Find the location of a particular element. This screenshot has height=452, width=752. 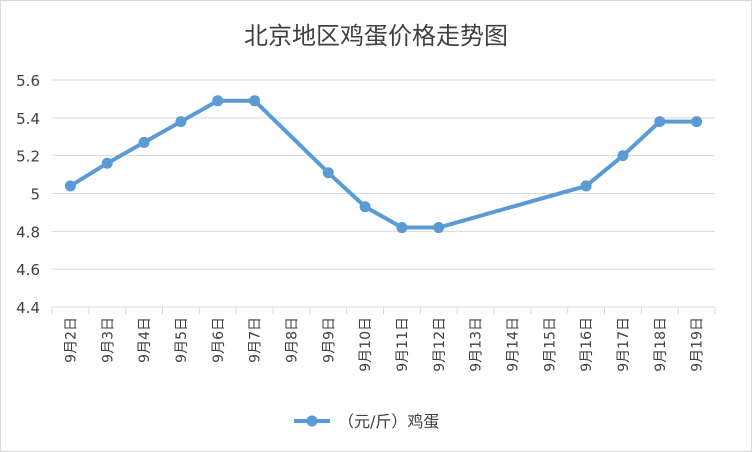

x-tick-label: 9月3日 is located at coordinates (108, 340).